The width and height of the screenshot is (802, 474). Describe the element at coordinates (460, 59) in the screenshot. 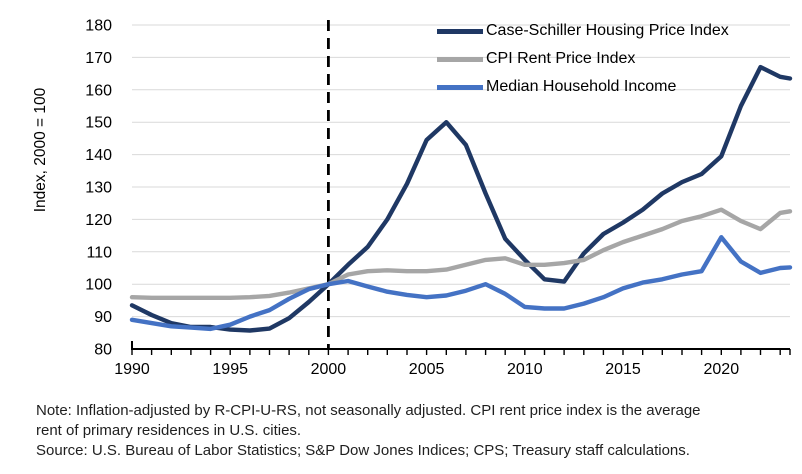

I see `legend-line-swatch-gray` at that location.